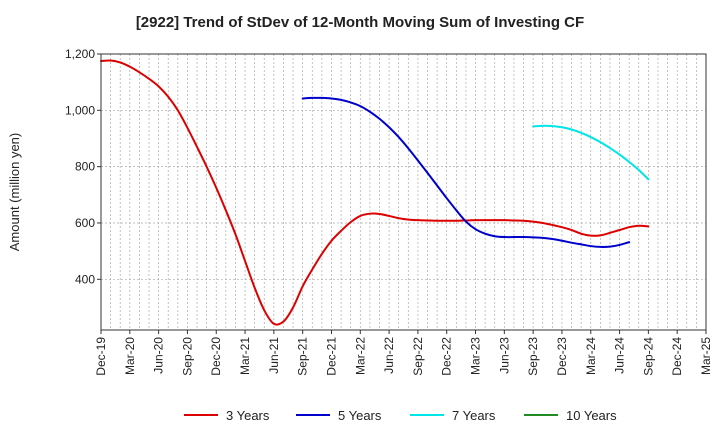  I want to click on y-tick-label: 1,200, so click(80, 54).